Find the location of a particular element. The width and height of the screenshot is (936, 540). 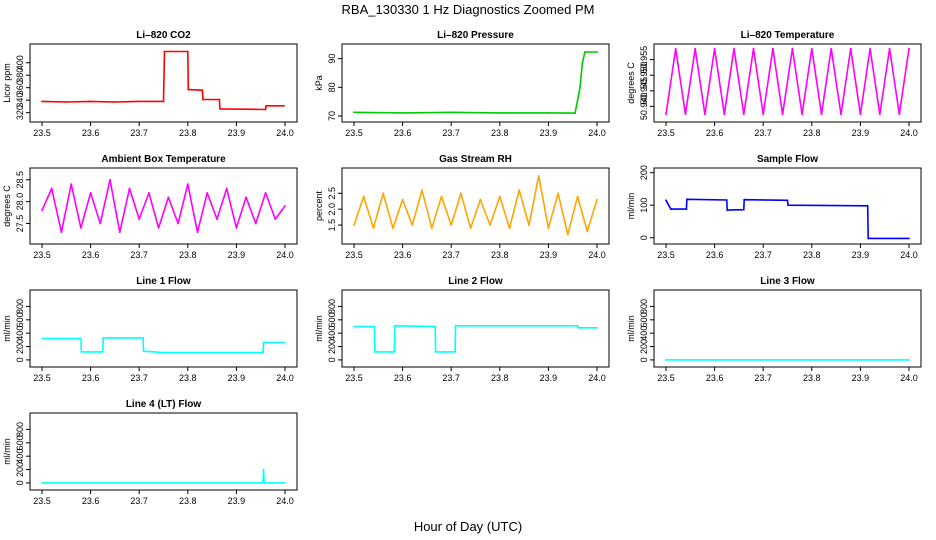

y-axis-label: percent is located at coordinates (319, 205).